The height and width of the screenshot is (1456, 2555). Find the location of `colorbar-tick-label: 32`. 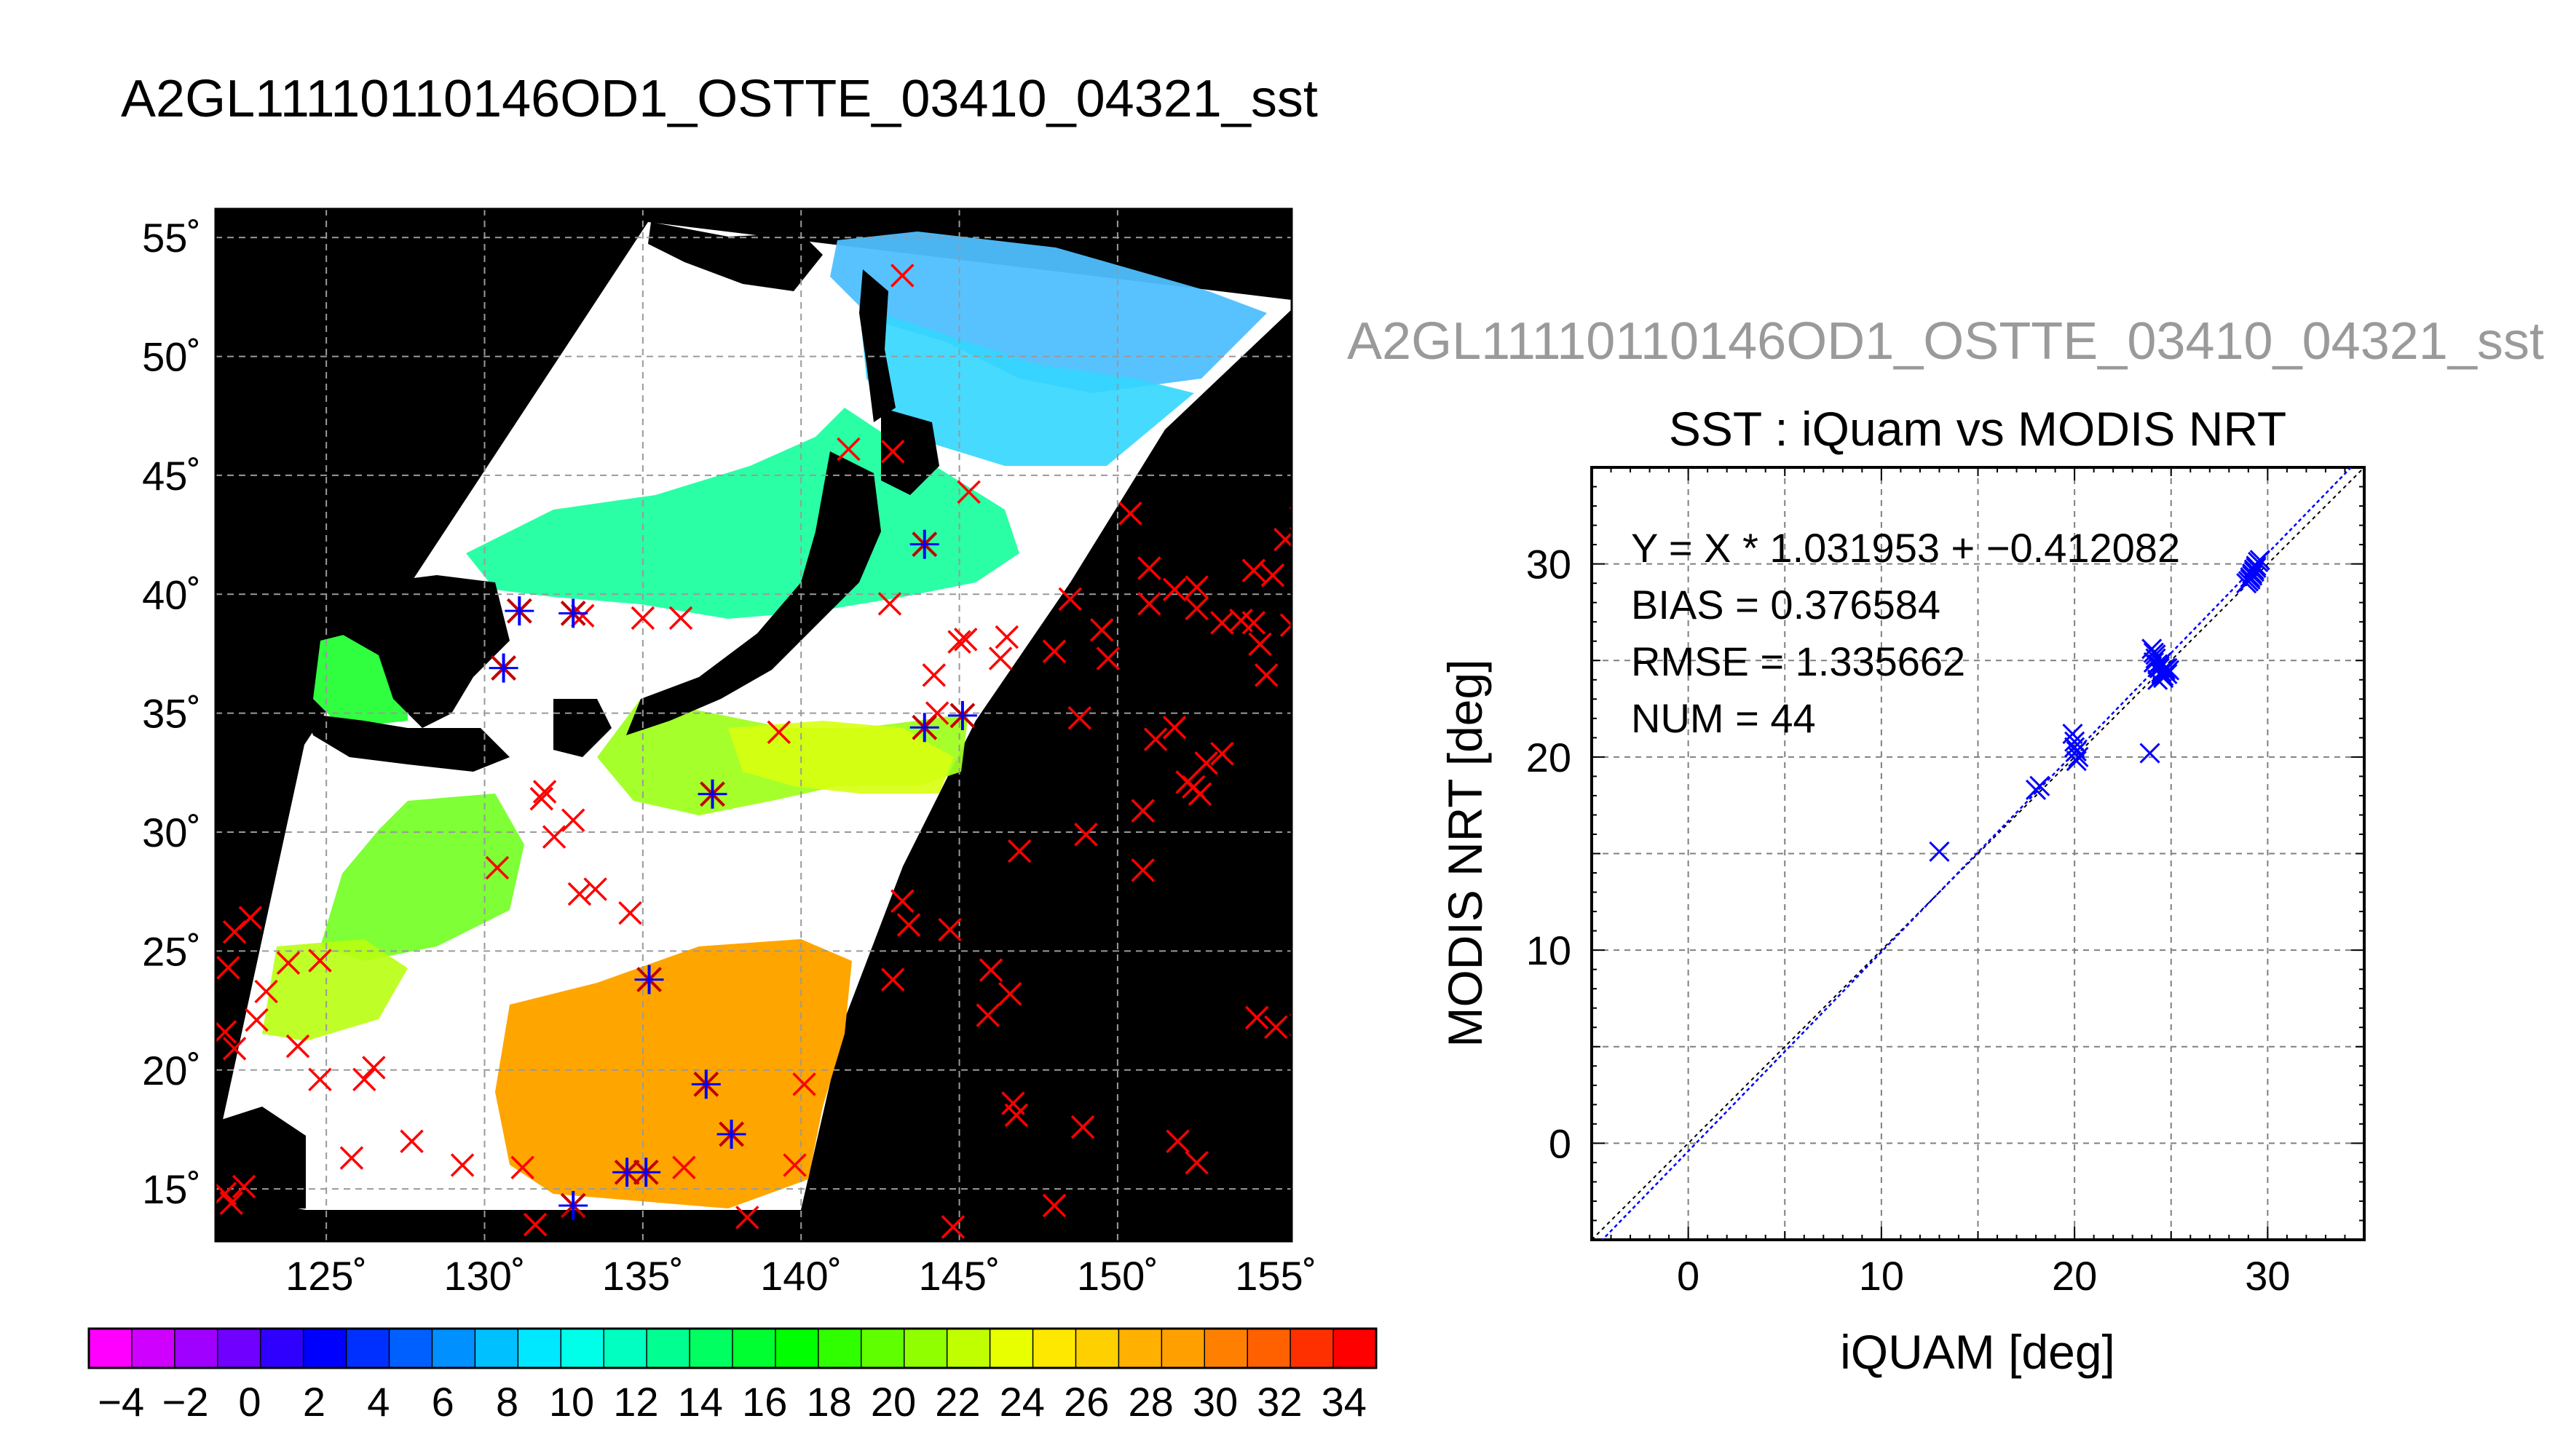

colorbar-tick-label: 32 is located at coordinates (1279, 1402).